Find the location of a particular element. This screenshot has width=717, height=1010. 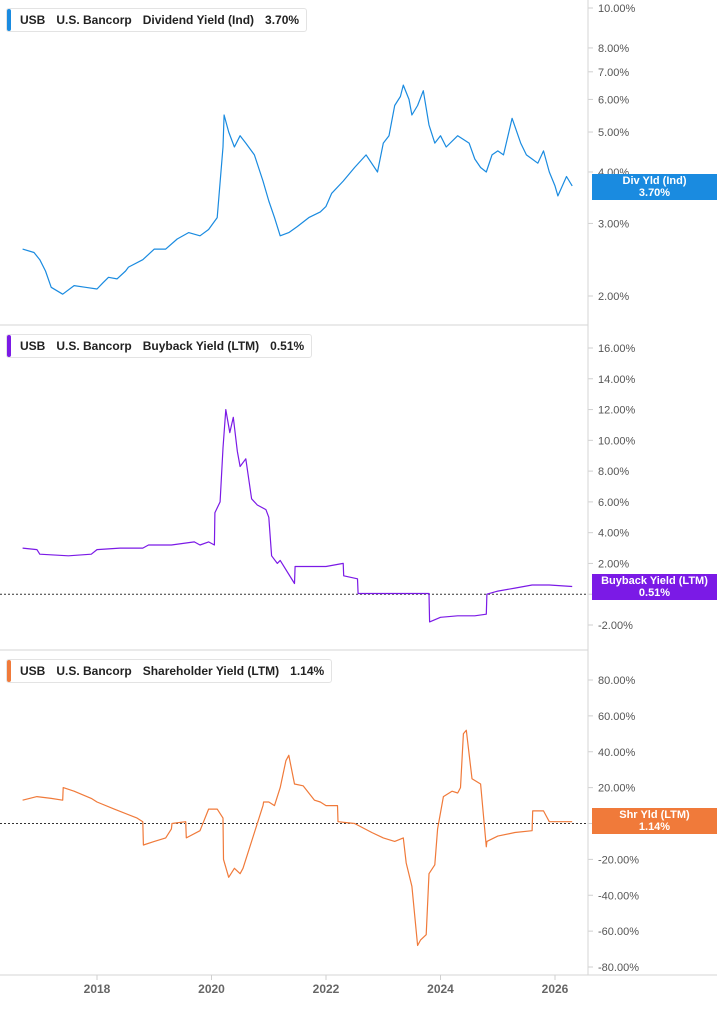

y-tick-label: 12.00% is located at coordinates (617, 411).